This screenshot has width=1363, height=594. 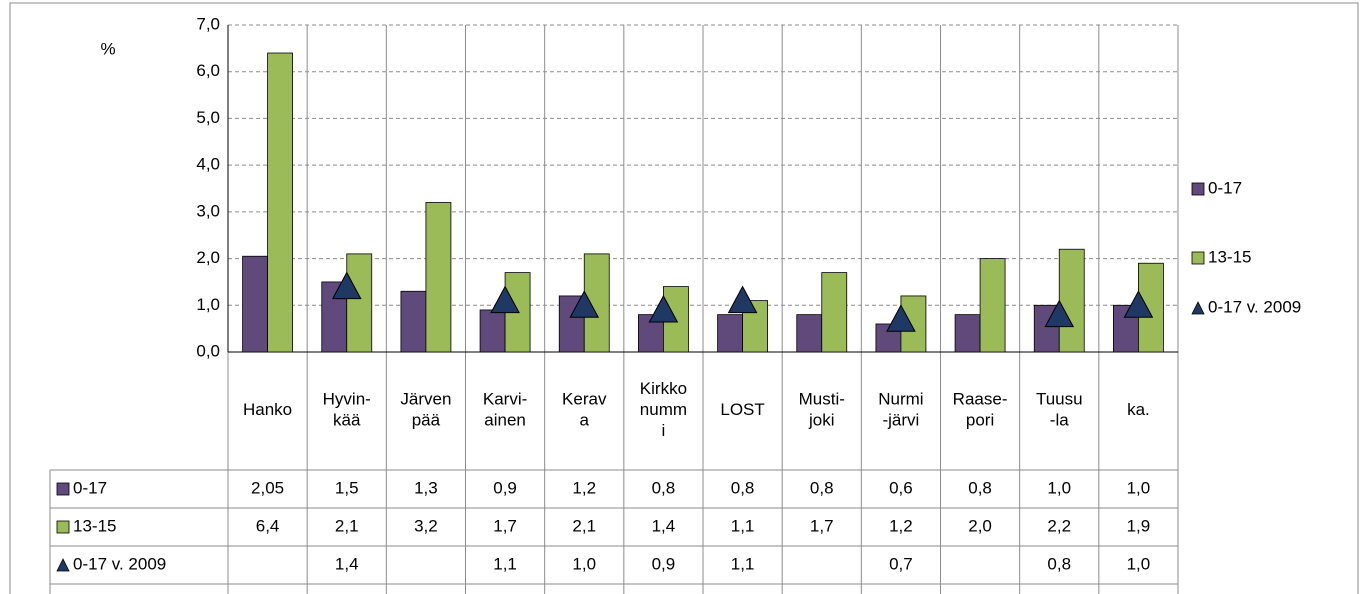 I want to click on x-tick-label: Hyvin-kää, so click(x=347, y=410).